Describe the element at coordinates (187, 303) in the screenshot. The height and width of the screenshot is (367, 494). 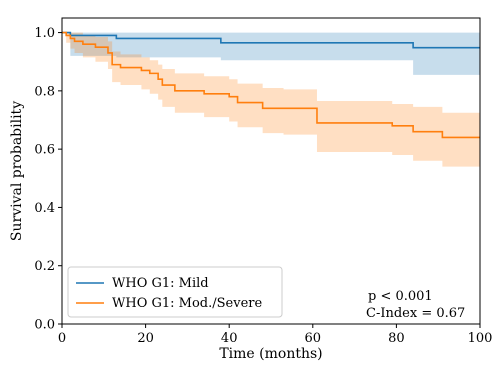
I see `legend-label-severe: WHO G1: Mod./Severe` at that location.